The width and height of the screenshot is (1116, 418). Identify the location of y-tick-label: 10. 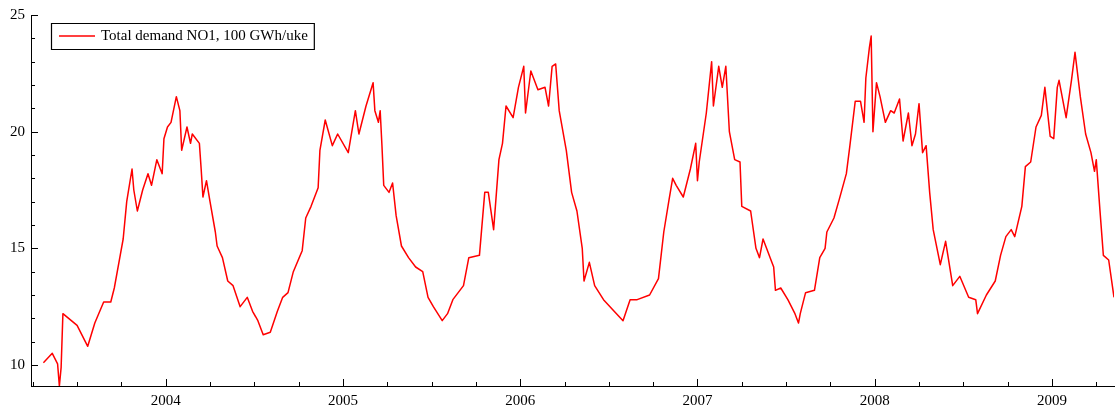
(17, 363).